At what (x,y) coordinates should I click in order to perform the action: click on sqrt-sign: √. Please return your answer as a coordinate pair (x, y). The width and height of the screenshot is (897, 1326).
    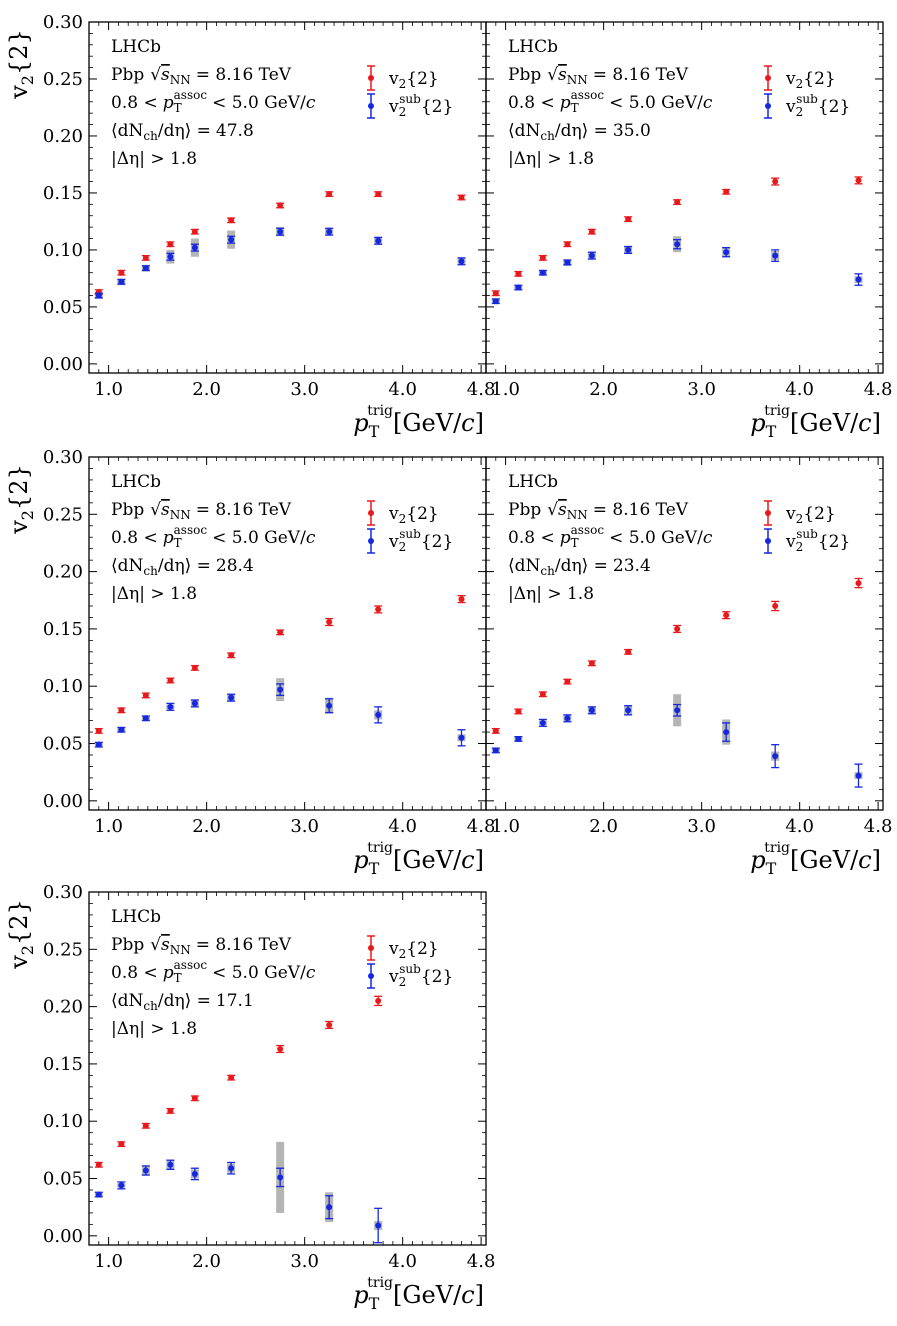
    Looking at the image, I should click on (155, 945).